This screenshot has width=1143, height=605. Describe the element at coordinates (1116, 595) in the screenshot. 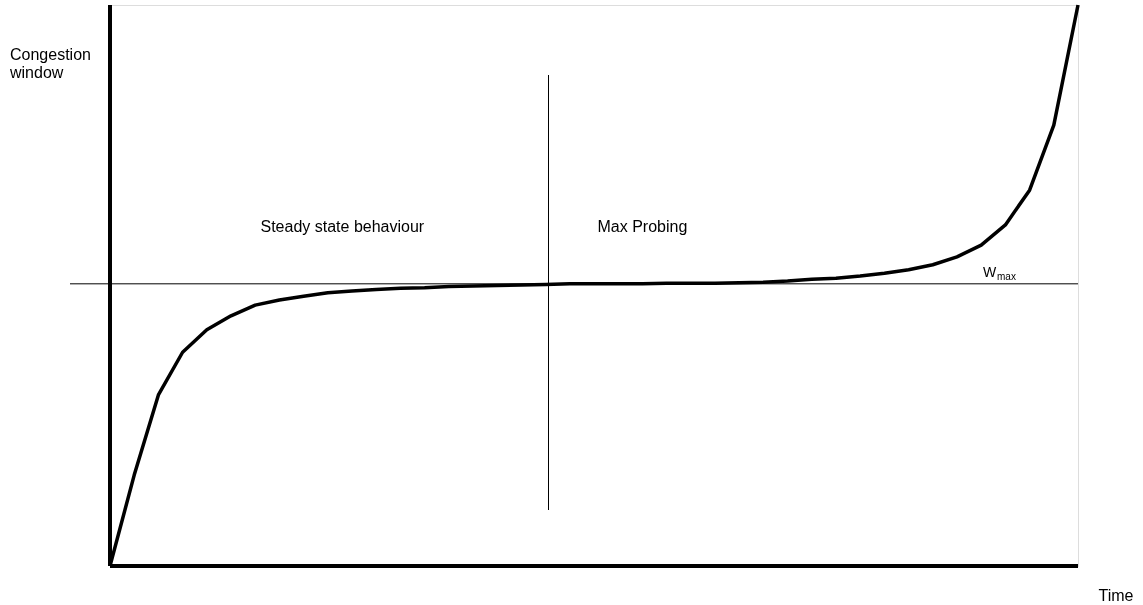

I see `x-axis-title: Time` at that location.